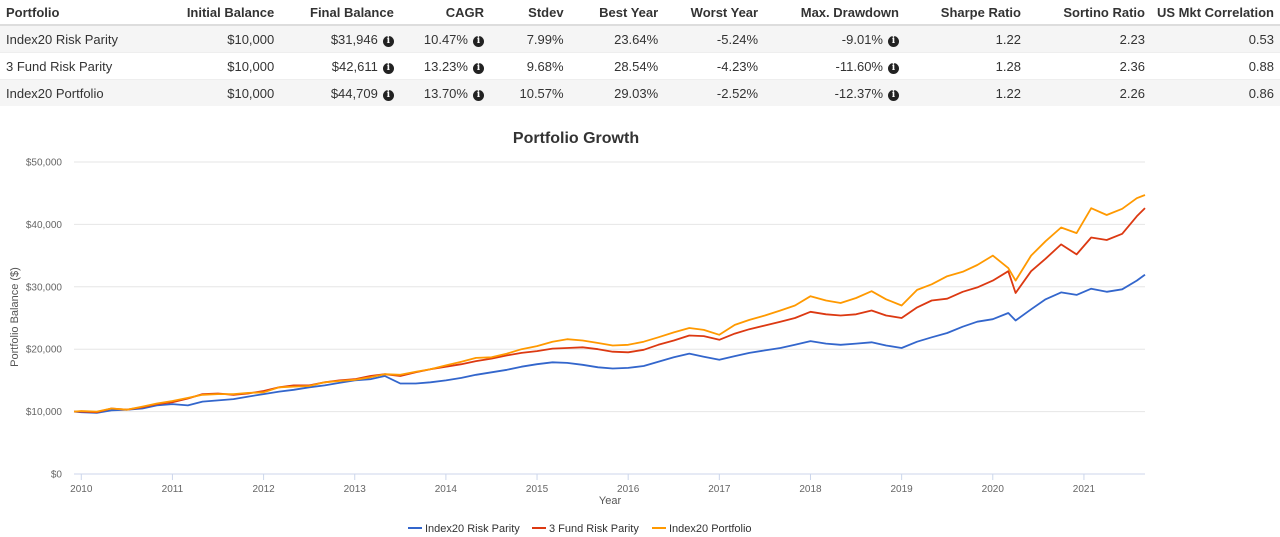 Image resolution: width=1280 pixels, height=537 pixels. What do you see at coordinates (594, 529) in the screenshot?
I see `legend-item-label: 3 Fund Risk Parity` at bounding box center [594, 529].